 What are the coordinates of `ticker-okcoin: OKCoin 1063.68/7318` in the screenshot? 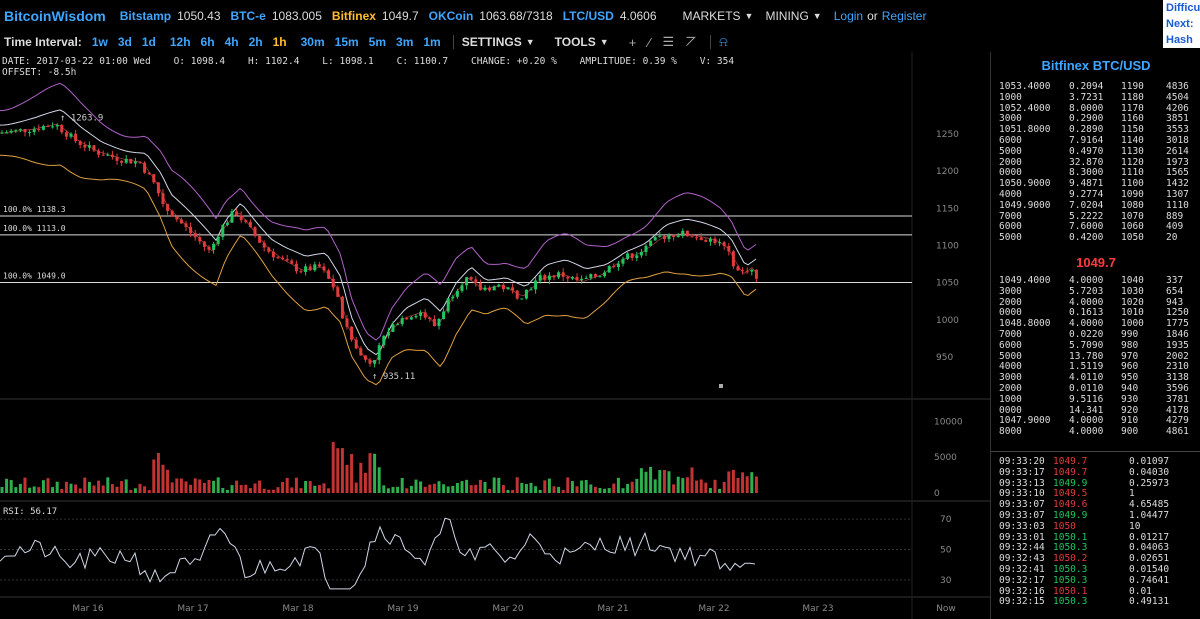 It's located at (491, 16).